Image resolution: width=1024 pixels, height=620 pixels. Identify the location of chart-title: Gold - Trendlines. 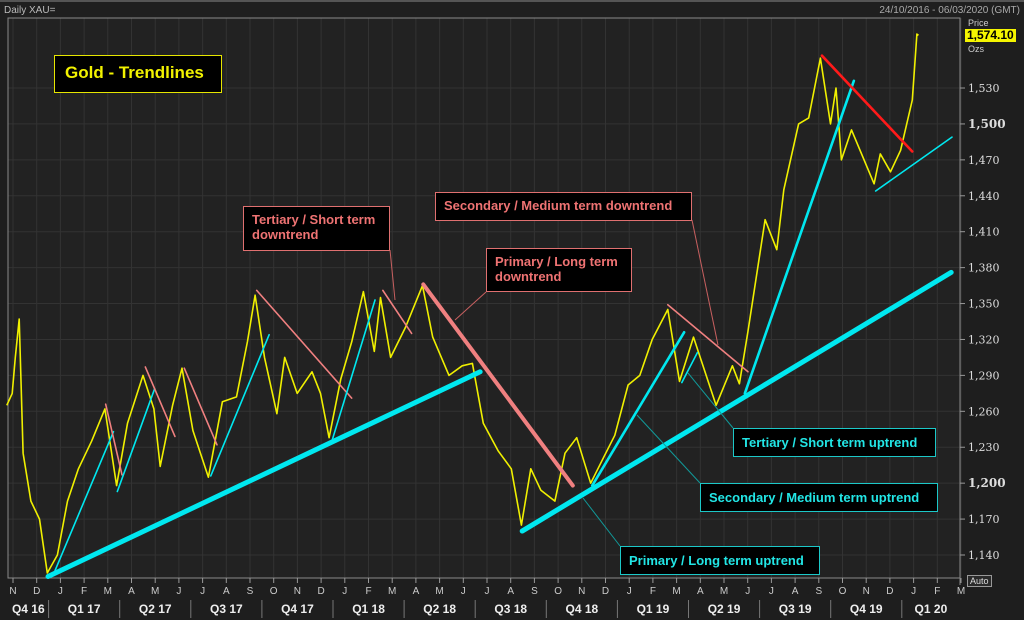
(138, 74).